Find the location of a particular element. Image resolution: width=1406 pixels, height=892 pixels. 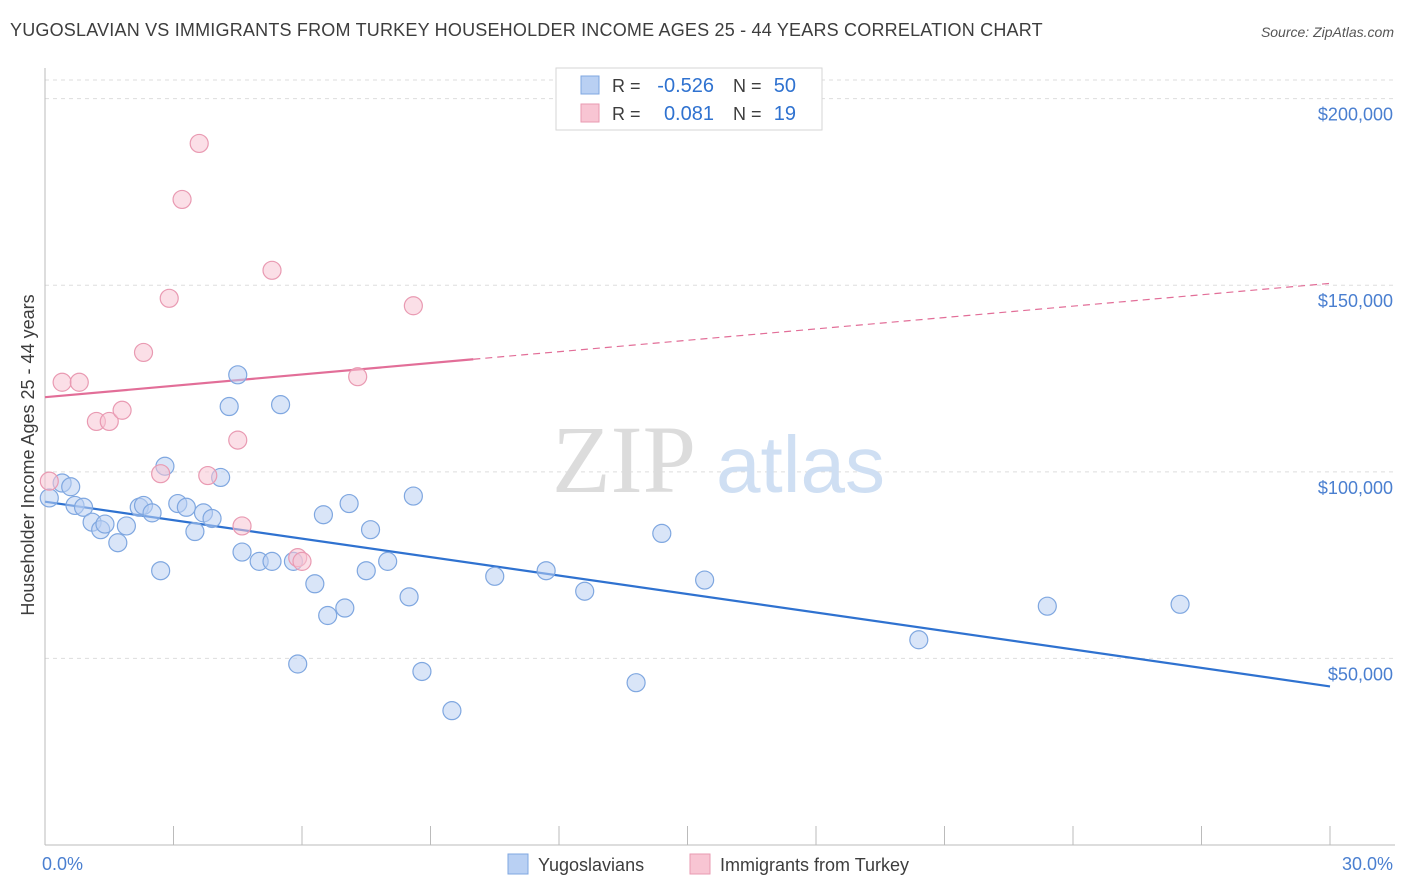

stats-r-label-blue: R = is located at coordinates (626, 86).